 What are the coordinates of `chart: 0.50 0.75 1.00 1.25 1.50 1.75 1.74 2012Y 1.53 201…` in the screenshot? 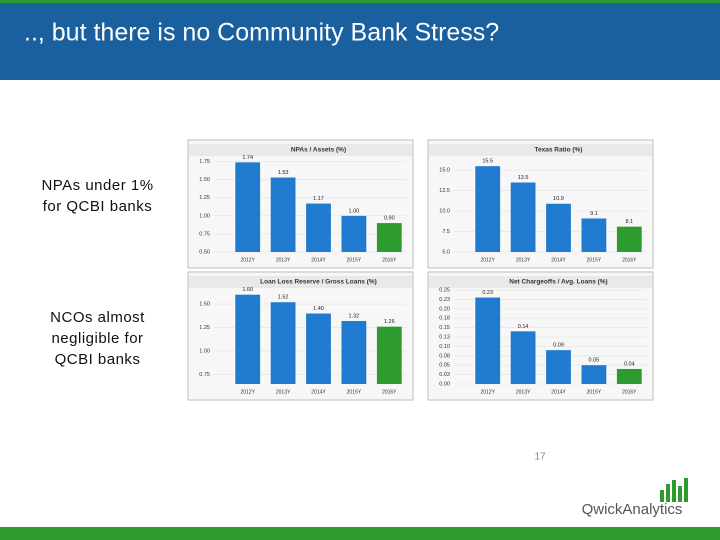 It's located at (300, 204).